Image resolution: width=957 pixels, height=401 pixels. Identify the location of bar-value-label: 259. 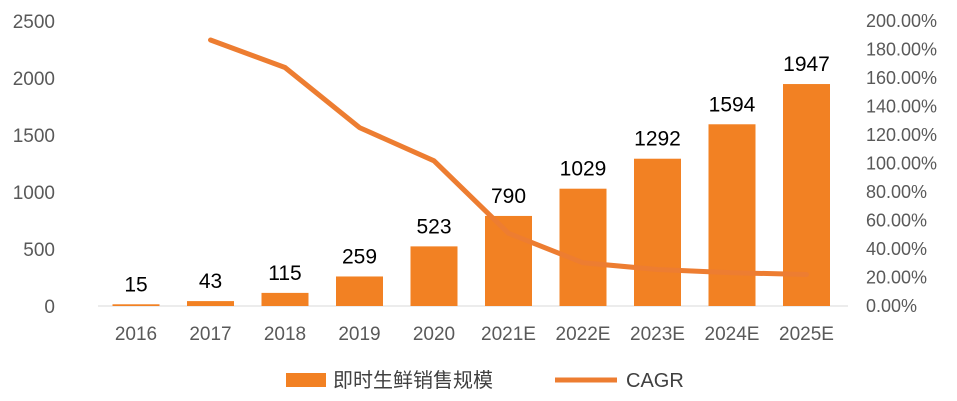
(359, 256).